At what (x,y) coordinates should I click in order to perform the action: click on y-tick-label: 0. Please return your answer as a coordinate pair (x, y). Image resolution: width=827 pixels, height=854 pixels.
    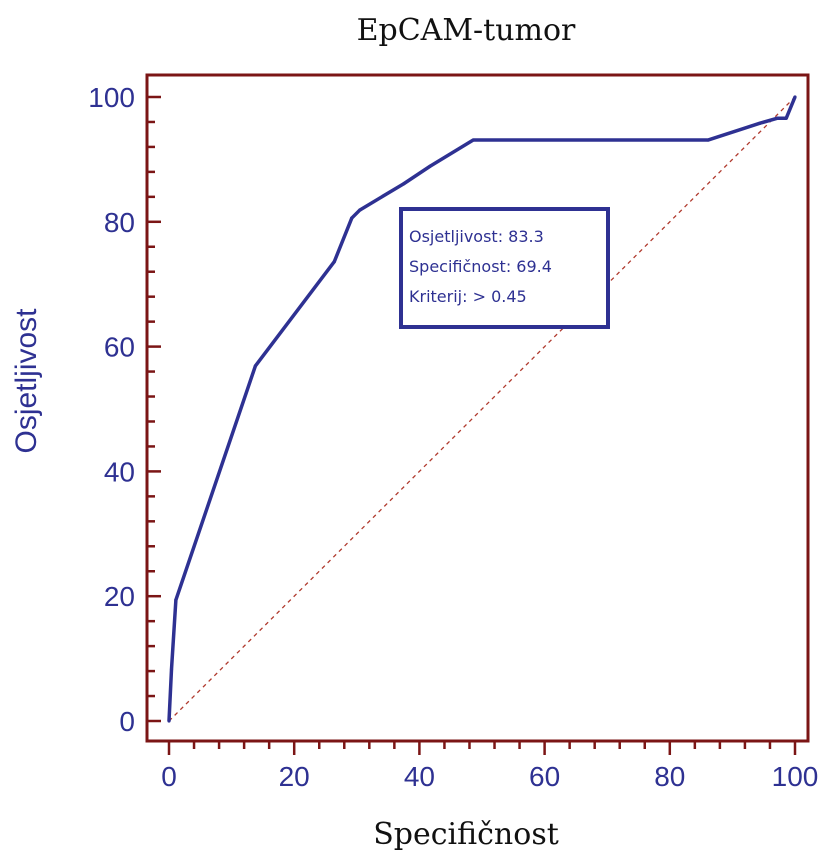
    Looking at the image, I should click on (127, 721).